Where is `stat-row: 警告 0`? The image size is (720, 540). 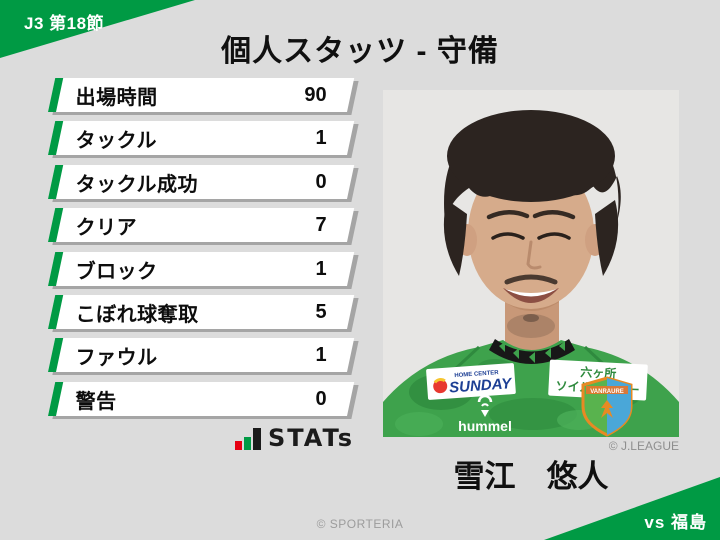
stat-row: 警告 0 is located at coordinates (201, 398).